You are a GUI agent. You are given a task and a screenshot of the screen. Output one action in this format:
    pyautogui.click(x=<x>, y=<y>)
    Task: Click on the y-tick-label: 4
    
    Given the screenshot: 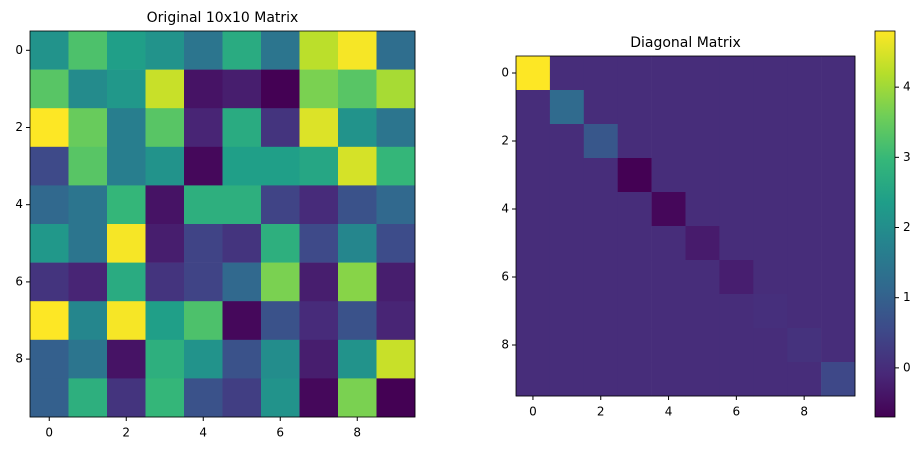 What is the action you would take?
    pyautogui.click(x=19, y=204)
    